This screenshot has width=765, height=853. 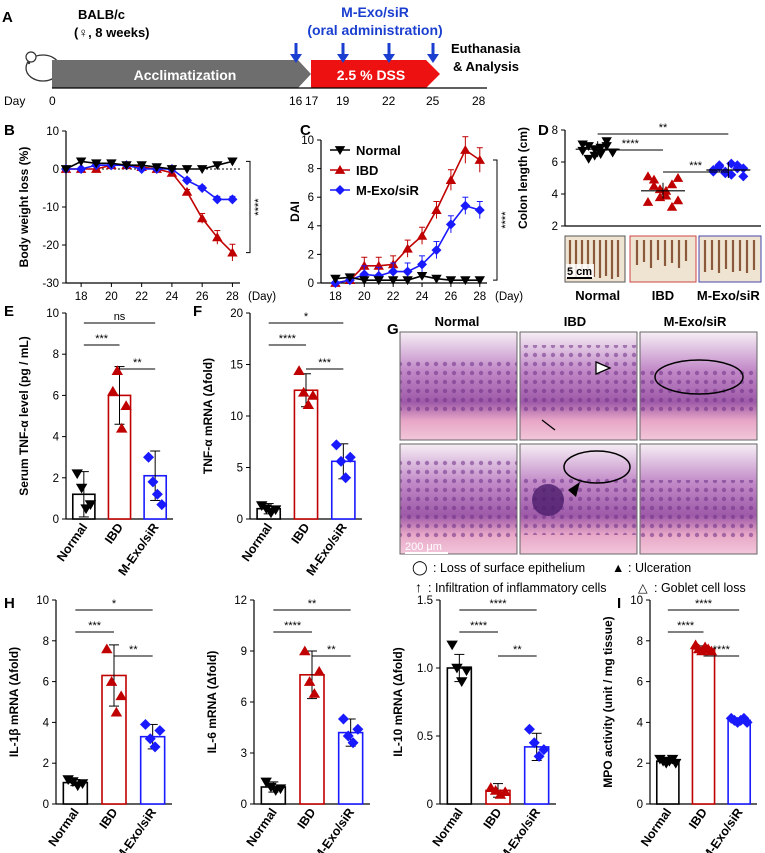 What do you see at coordinates (197, 311) in the screenshot?
I see `panel-label-f: F` at bounding box center [197, 311].